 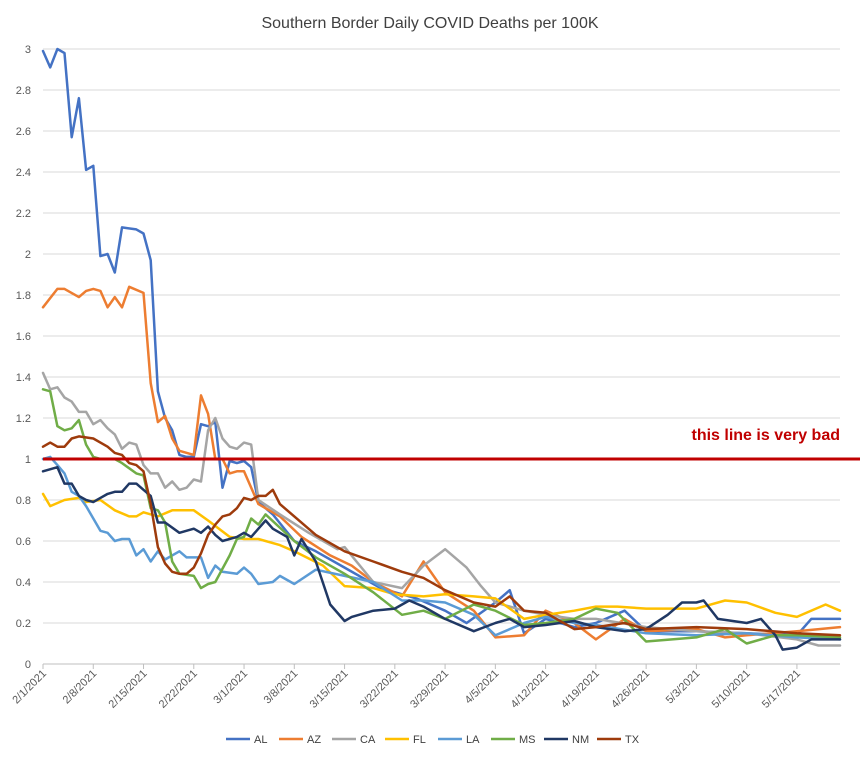 What do you see at coordinates (630, 689) in the screenshot?
I see `x-tick-label: 4/26/2021` at bounding box center [630, 689].